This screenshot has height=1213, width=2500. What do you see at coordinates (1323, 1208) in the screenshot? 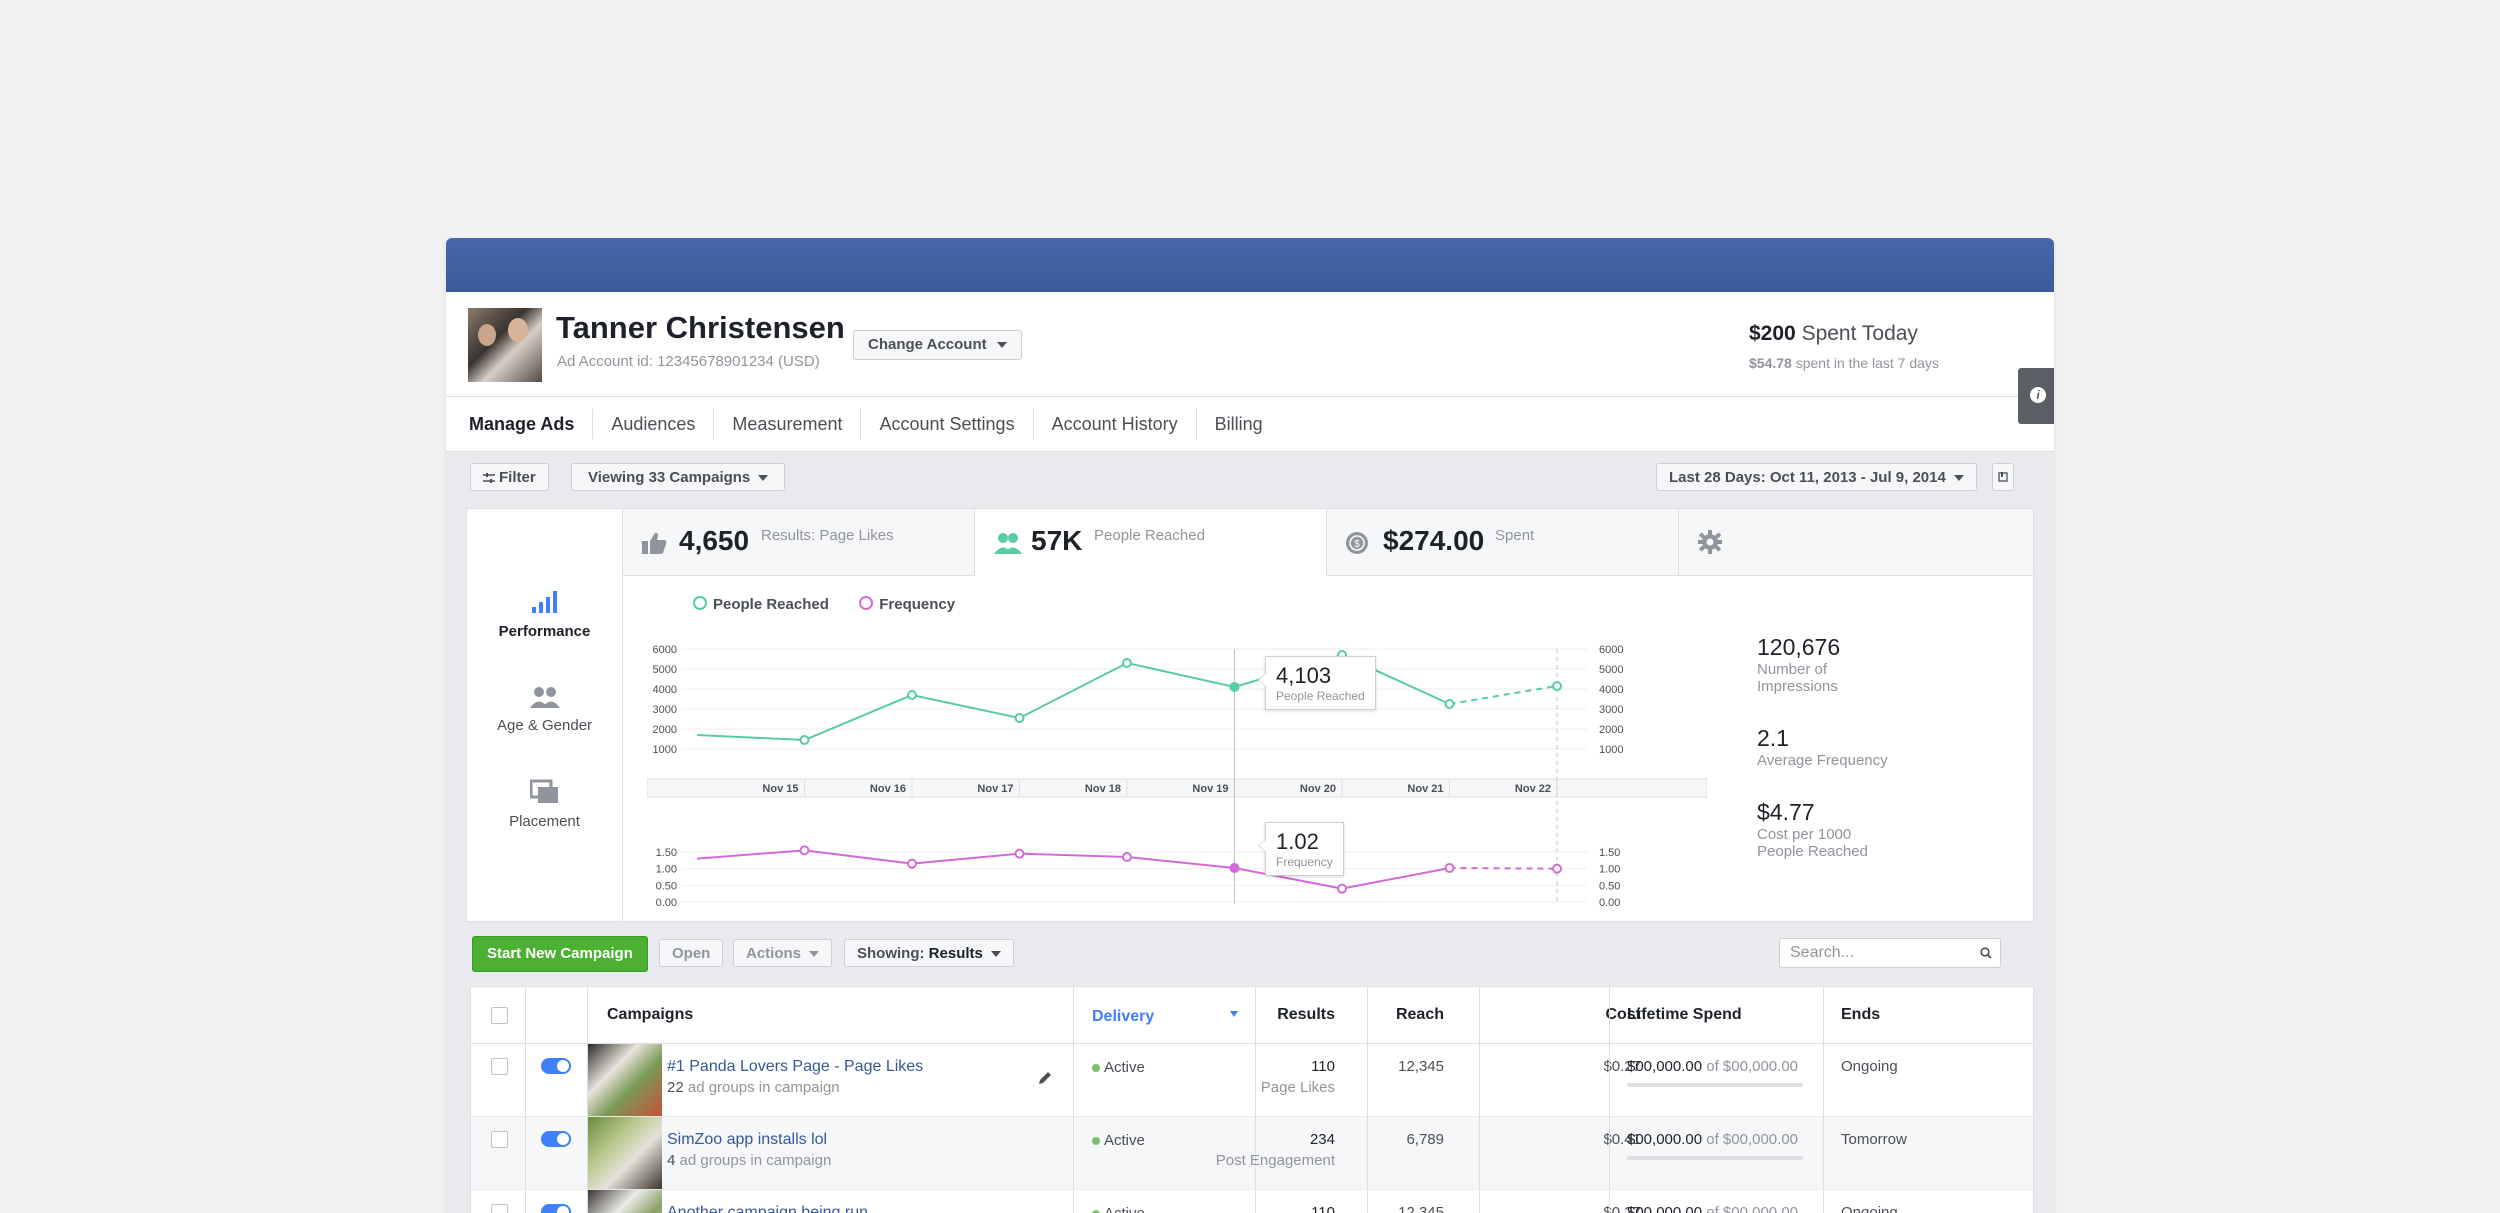
I see `results-value: 110` at bounding box center [1323, 1208].